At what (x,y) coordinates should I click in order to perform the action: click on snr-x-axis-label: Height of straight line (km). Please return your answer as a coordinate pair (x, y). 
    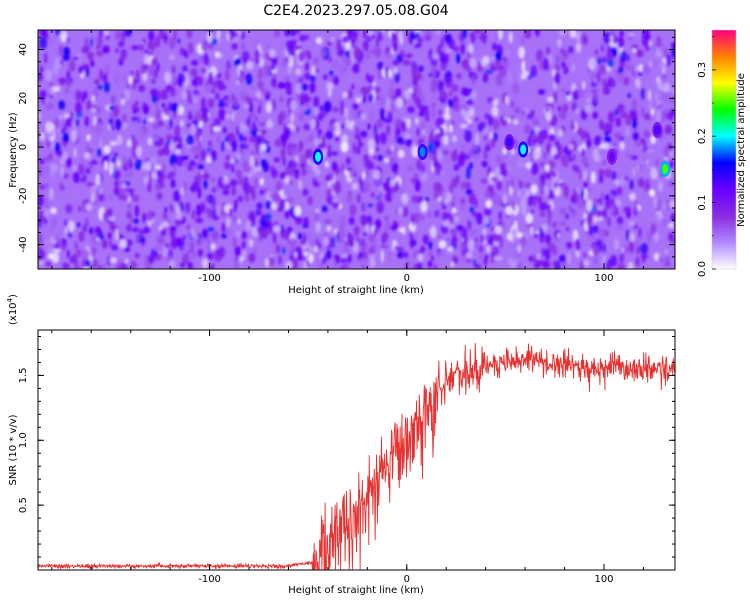
    Looking at the image, I should click on (356, 590).